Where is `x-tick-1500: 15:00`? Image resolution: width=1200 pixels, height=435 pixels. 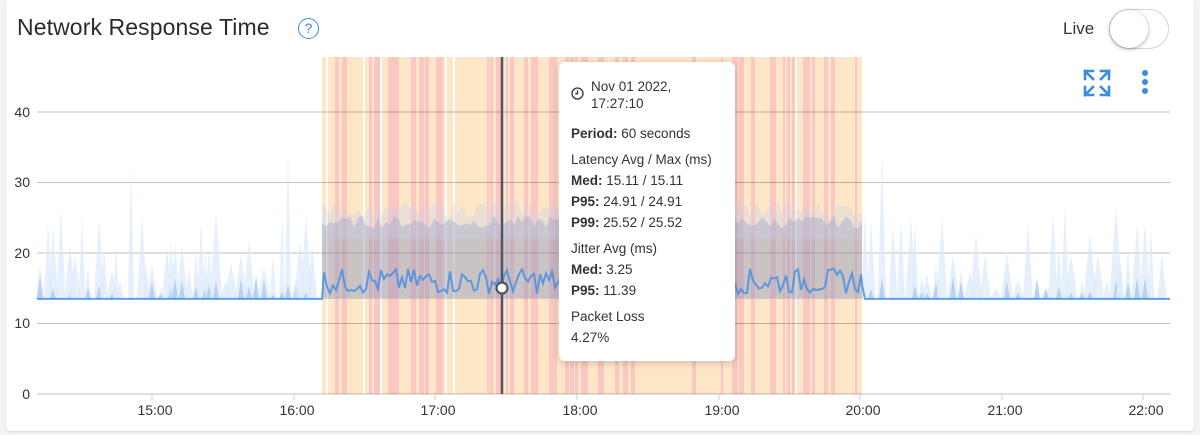 x-tick-1500: 15:00 is located at coordinates (155, 410).